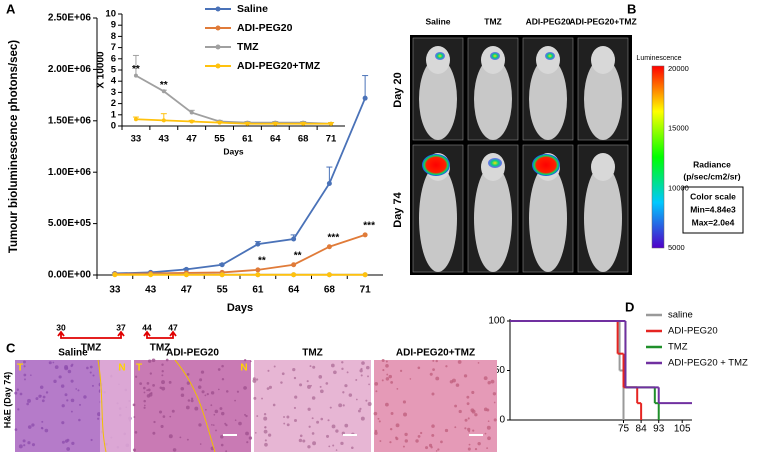 The image size is (758, 457). I want to click on y-axis-label: X 10000, so click(101, 70).